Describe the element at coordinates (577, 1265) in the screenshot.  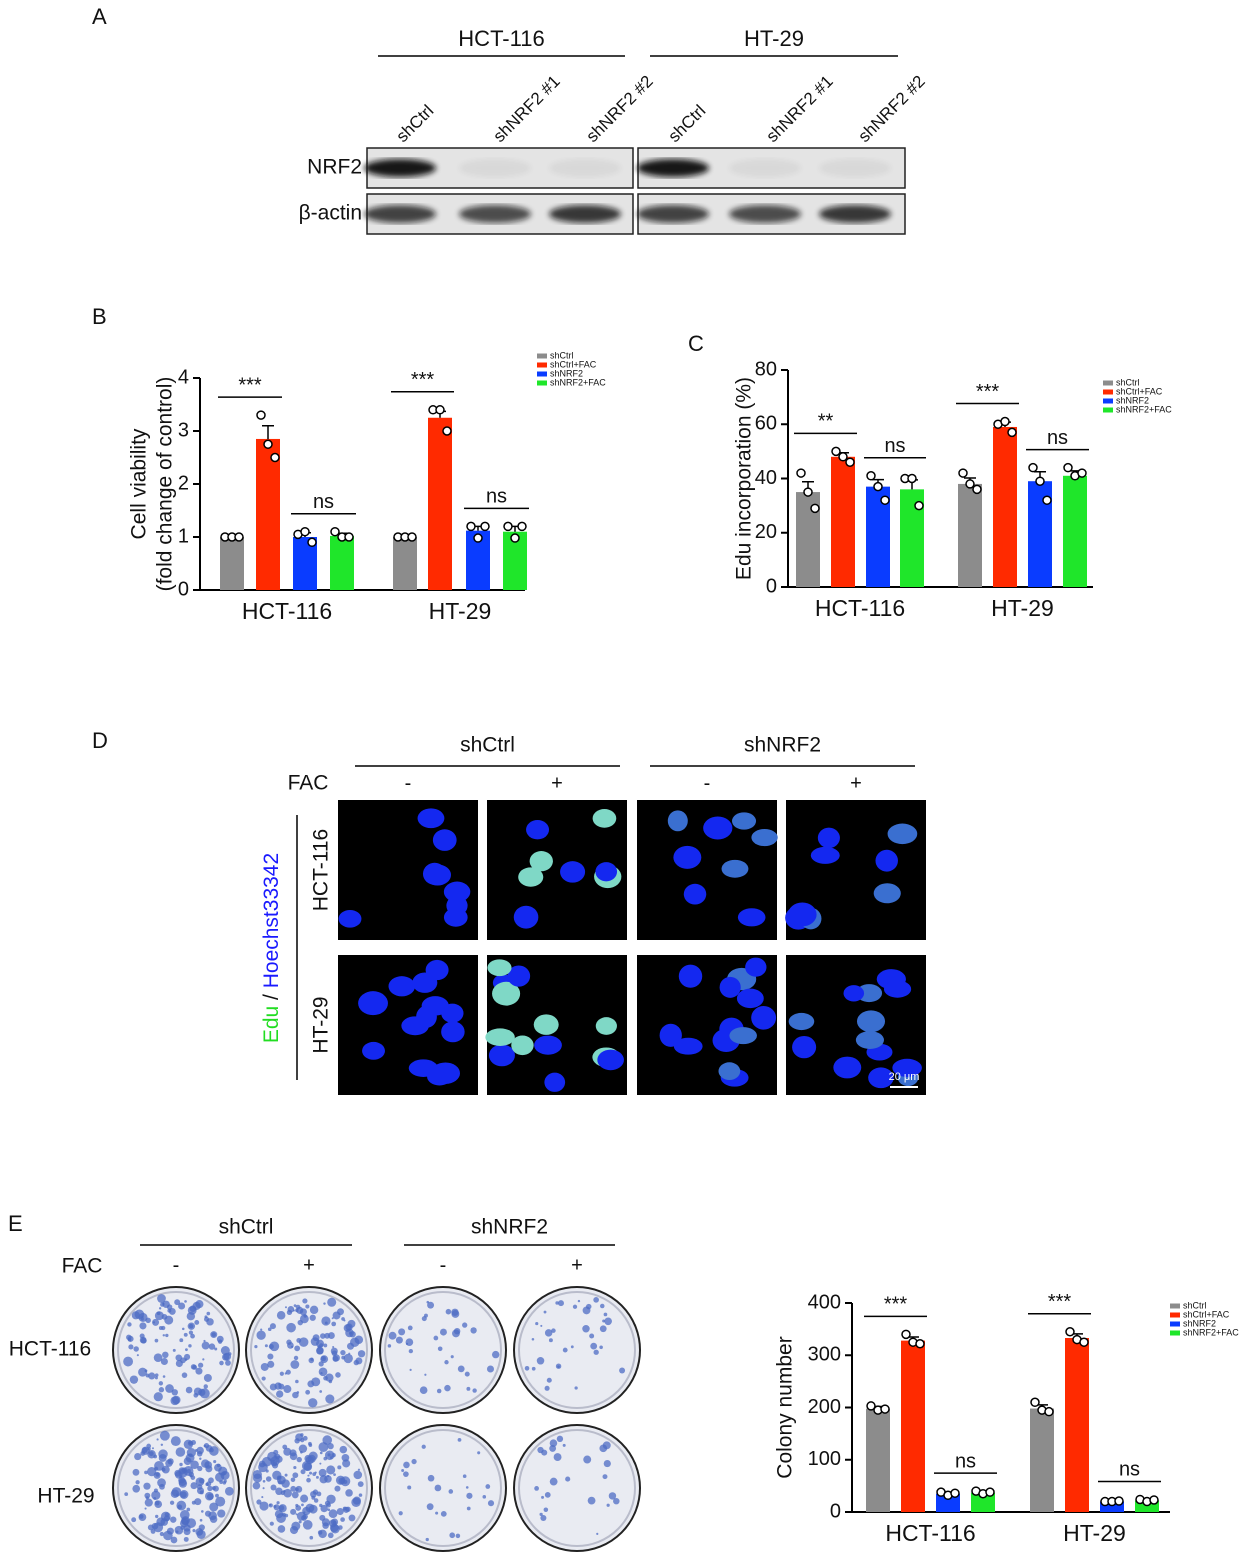
I see `sign: +` at that location.